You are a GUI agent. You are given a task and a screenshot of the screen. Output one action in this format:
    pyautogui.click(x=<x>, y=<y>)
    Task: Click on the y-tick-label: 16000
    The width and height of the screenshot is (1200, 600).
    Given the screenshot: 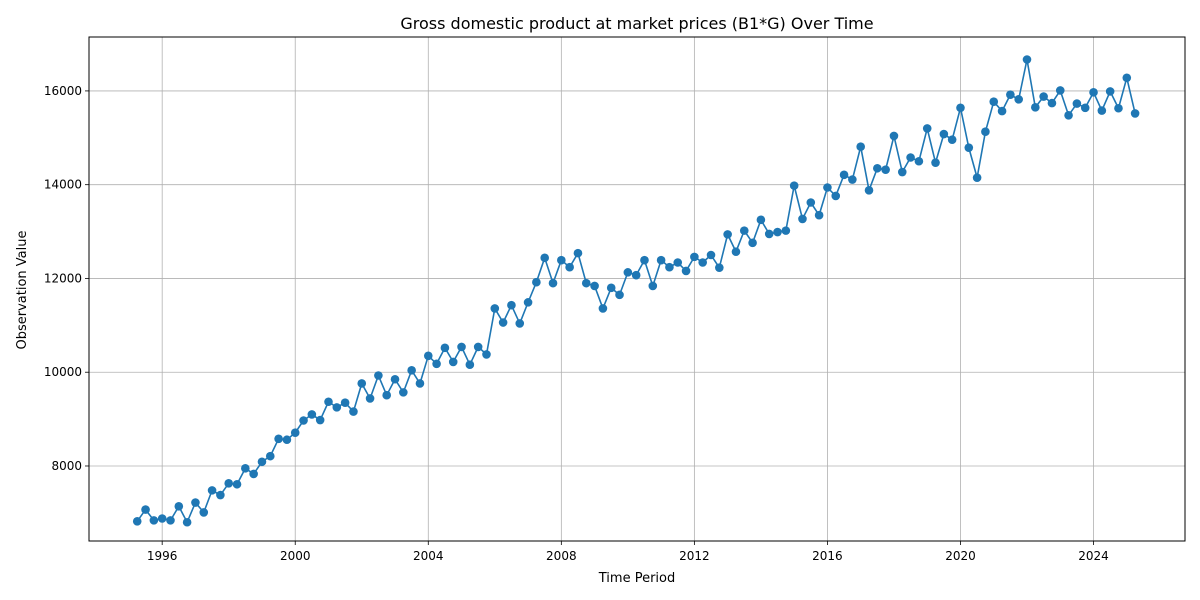 What is the action you would take?
    pyautogui.click(x=63, y=91)
    